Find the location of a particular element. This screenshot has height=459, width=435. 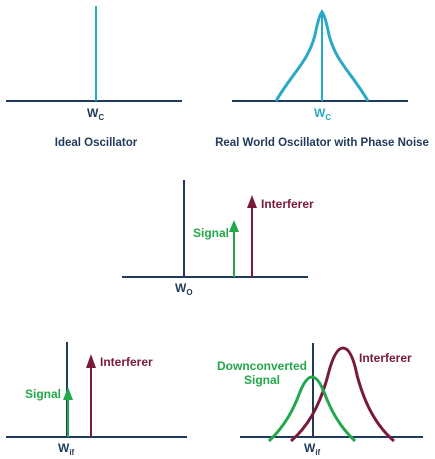

panel-ideal-oscillator: WC Ideal Oscillator is located at coordinates (94, 77).